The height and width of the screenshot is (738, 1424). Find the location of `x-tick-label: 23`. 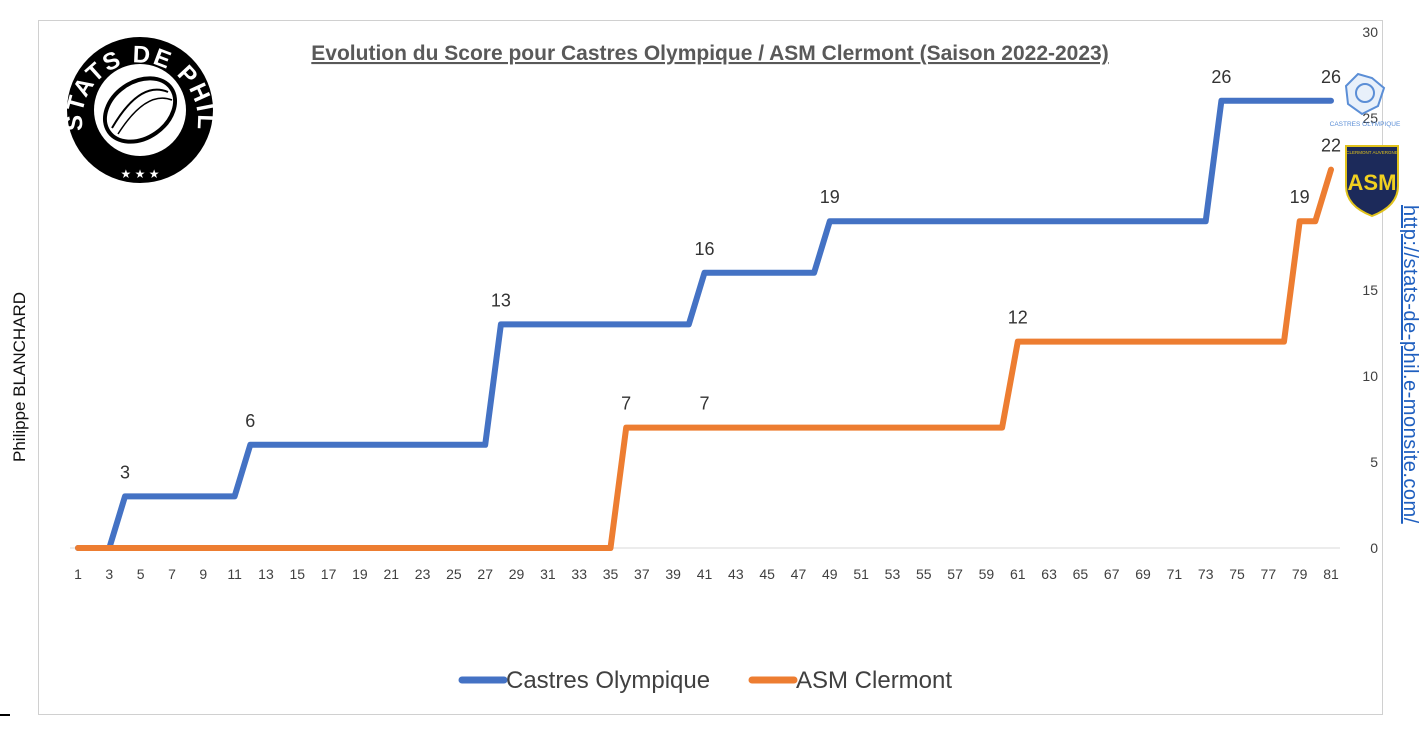

x-tick-label: 23 is located at coordinates (423, 574).